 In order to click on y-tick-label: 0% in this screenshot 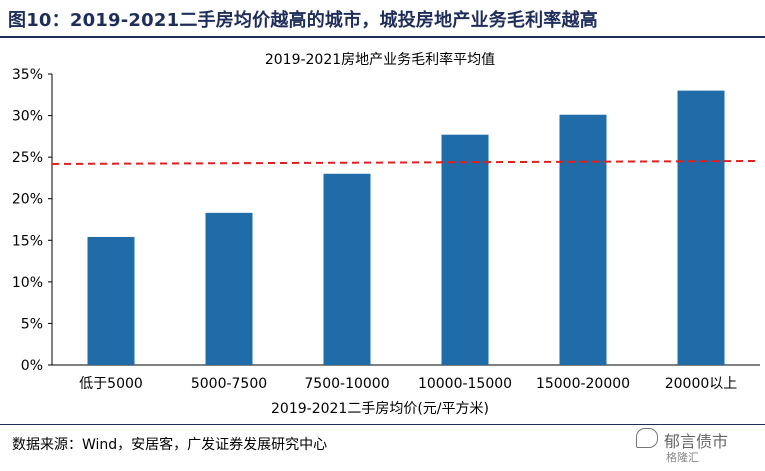, I will do `click(32, 366)`.